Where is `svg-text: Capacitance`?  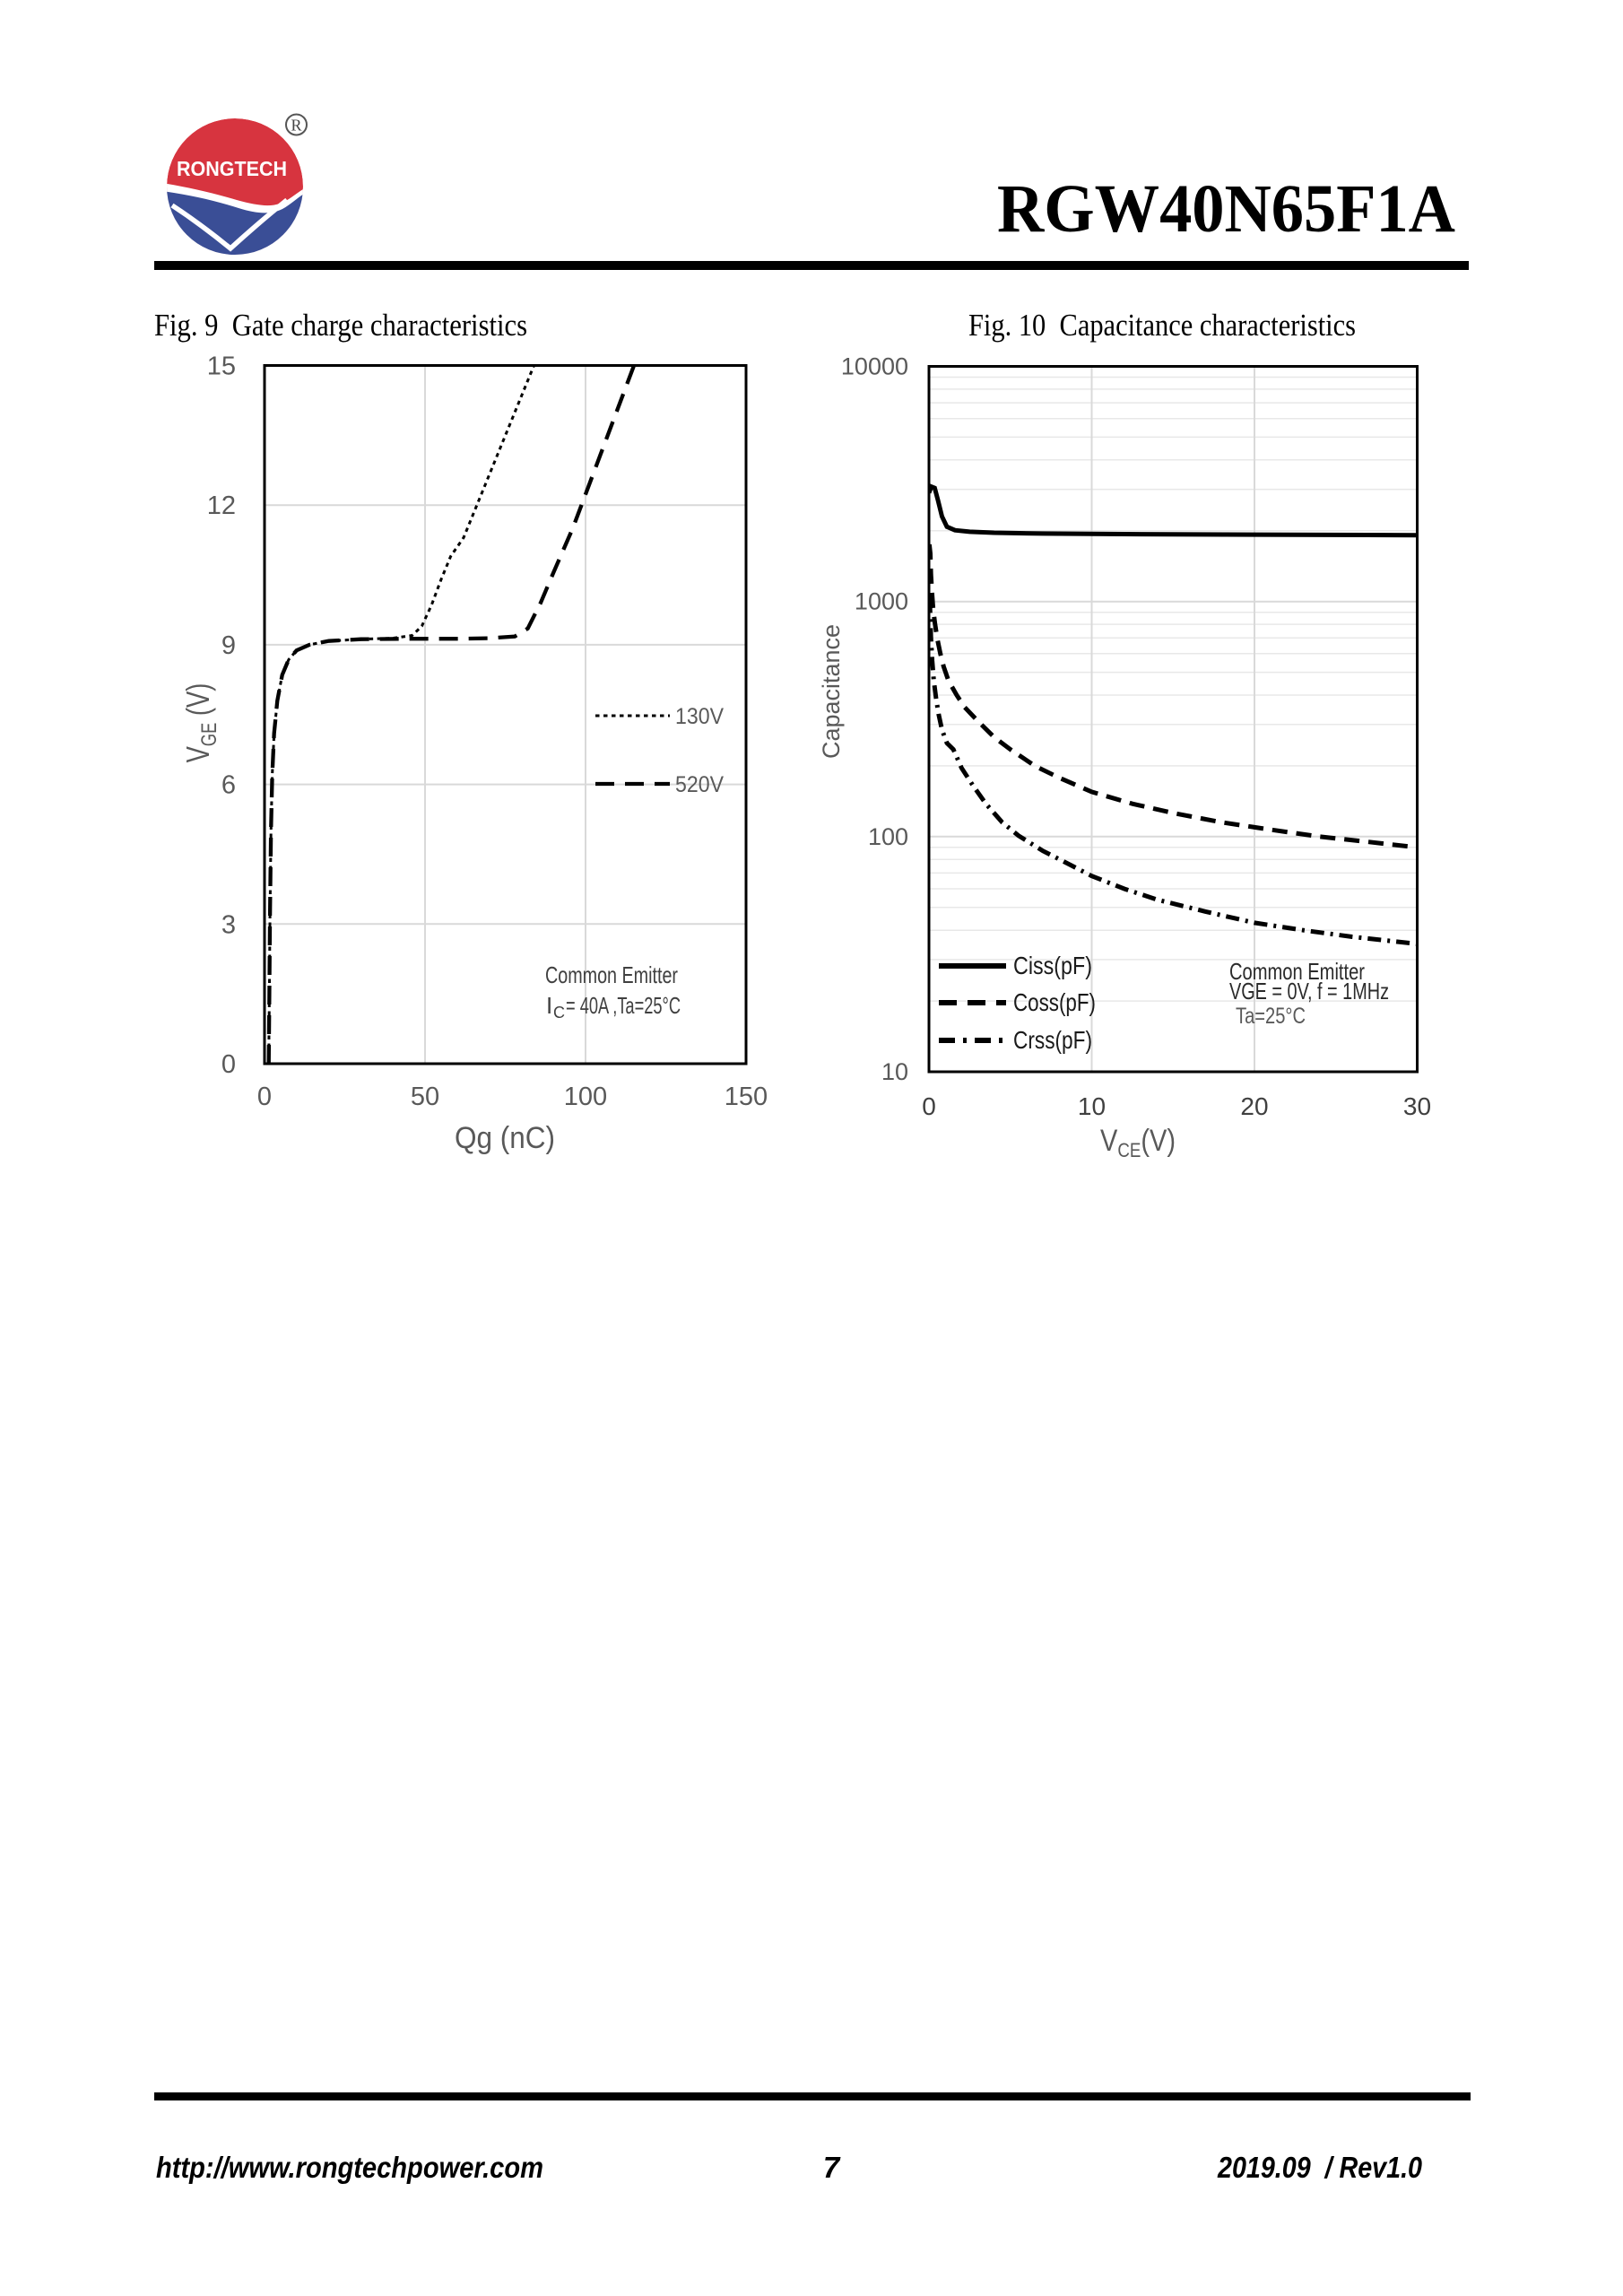
svg-text: Capacitance is located at coordinates (831, 691).